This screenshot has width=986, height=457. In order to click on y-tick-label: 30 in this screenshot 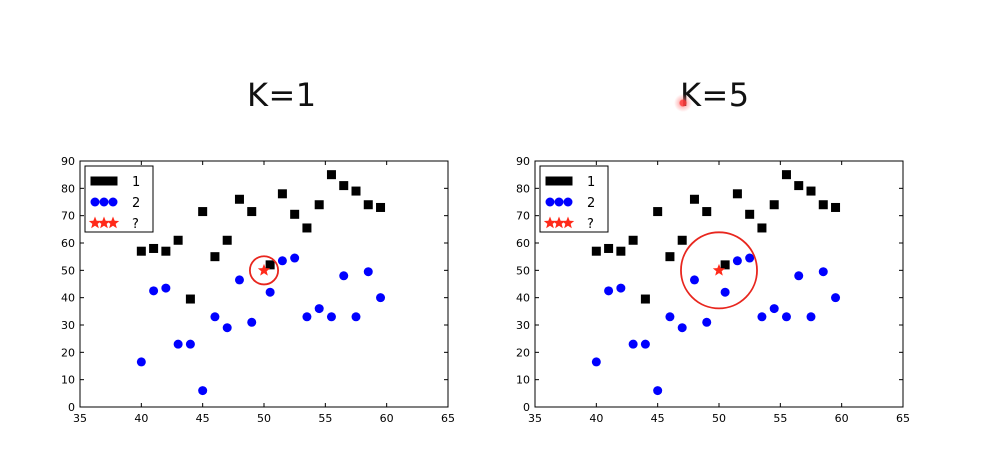, I will do `click(68, 325)`.